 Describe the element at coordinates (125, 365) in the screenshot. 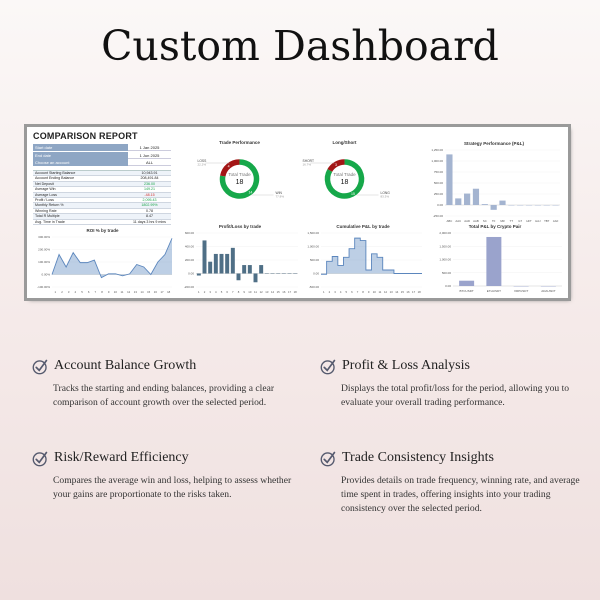

I see `feature-title: Account Balance Growth` at that location.